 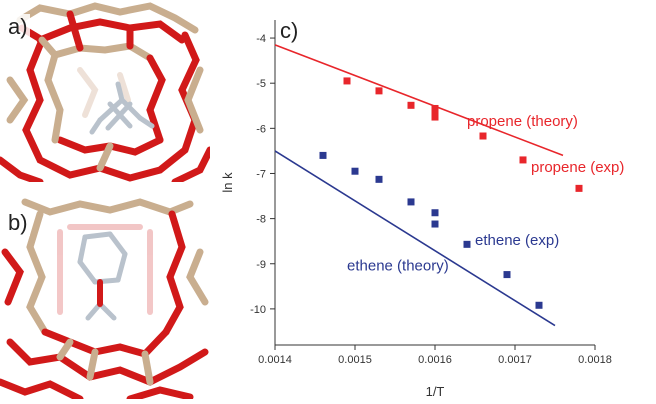 I want to click on x-tick-label: 0.0017, so click(x=515, y=360).